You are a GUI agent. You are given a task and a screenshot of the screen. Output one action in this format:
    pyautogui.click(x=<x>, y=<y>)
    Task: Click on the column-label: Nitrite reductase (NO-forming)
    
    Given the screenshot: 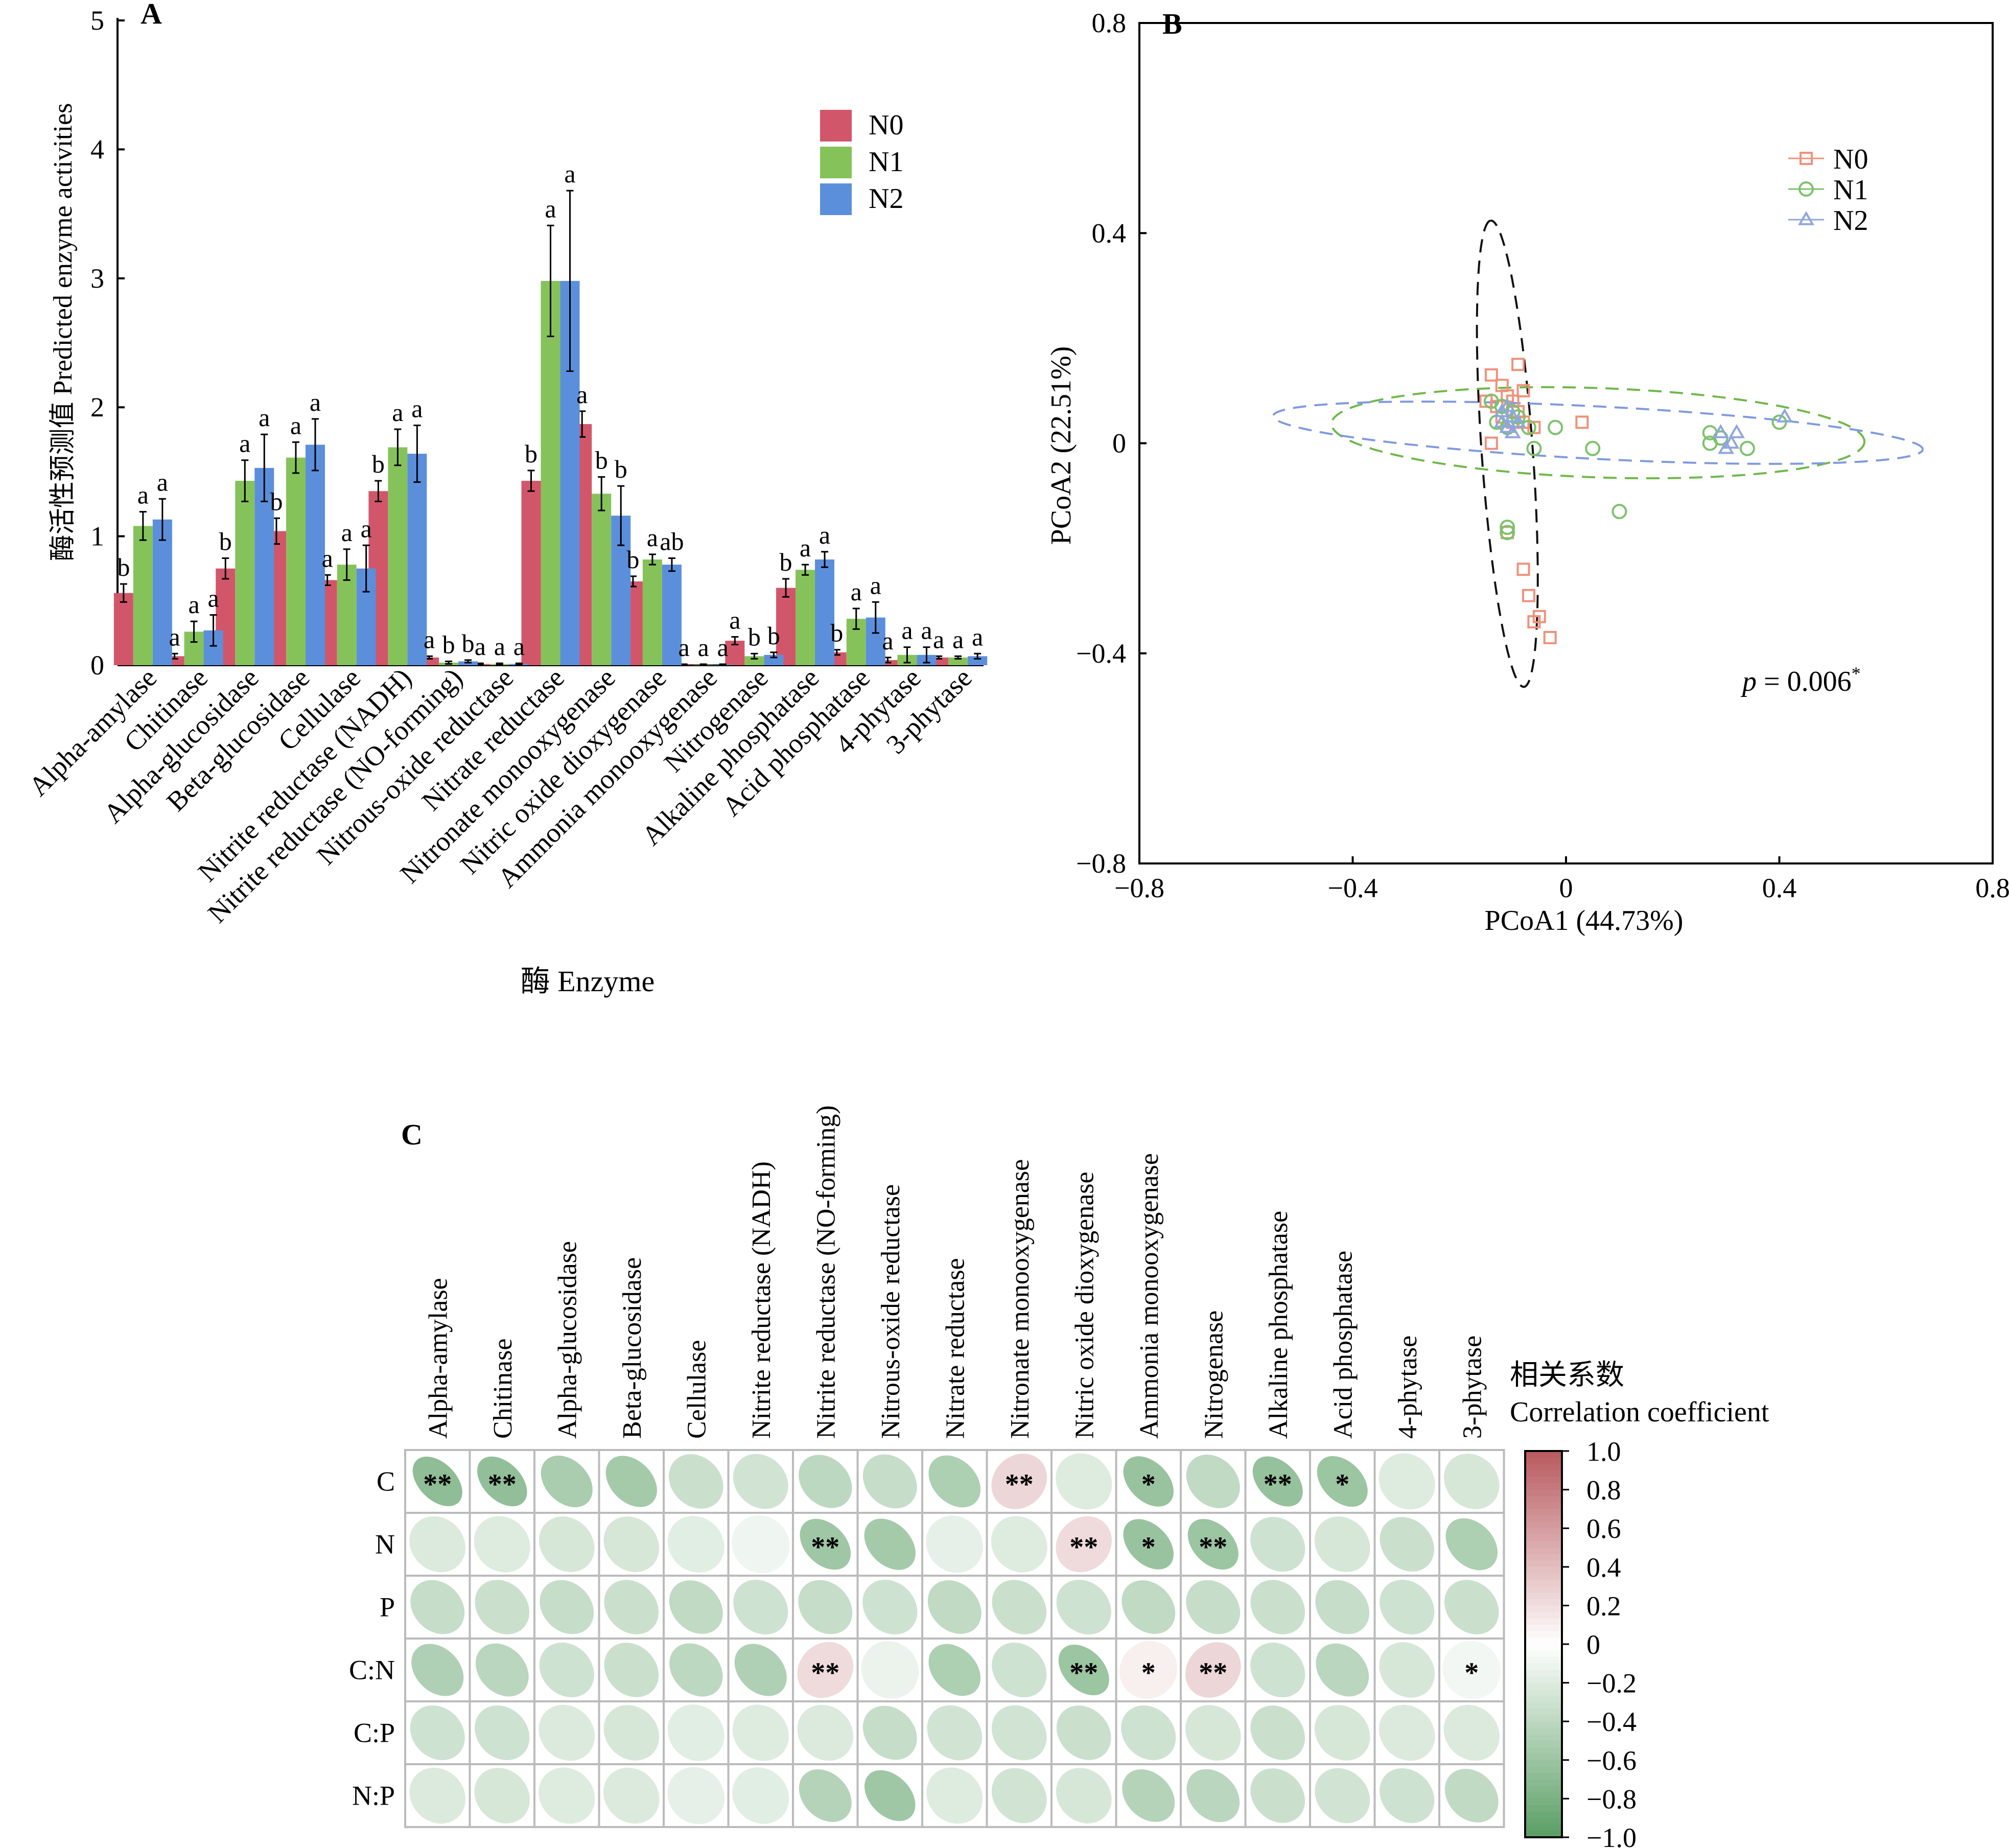 What is the action you would take?
    pyautogui.click(x=825, y=1272)
    